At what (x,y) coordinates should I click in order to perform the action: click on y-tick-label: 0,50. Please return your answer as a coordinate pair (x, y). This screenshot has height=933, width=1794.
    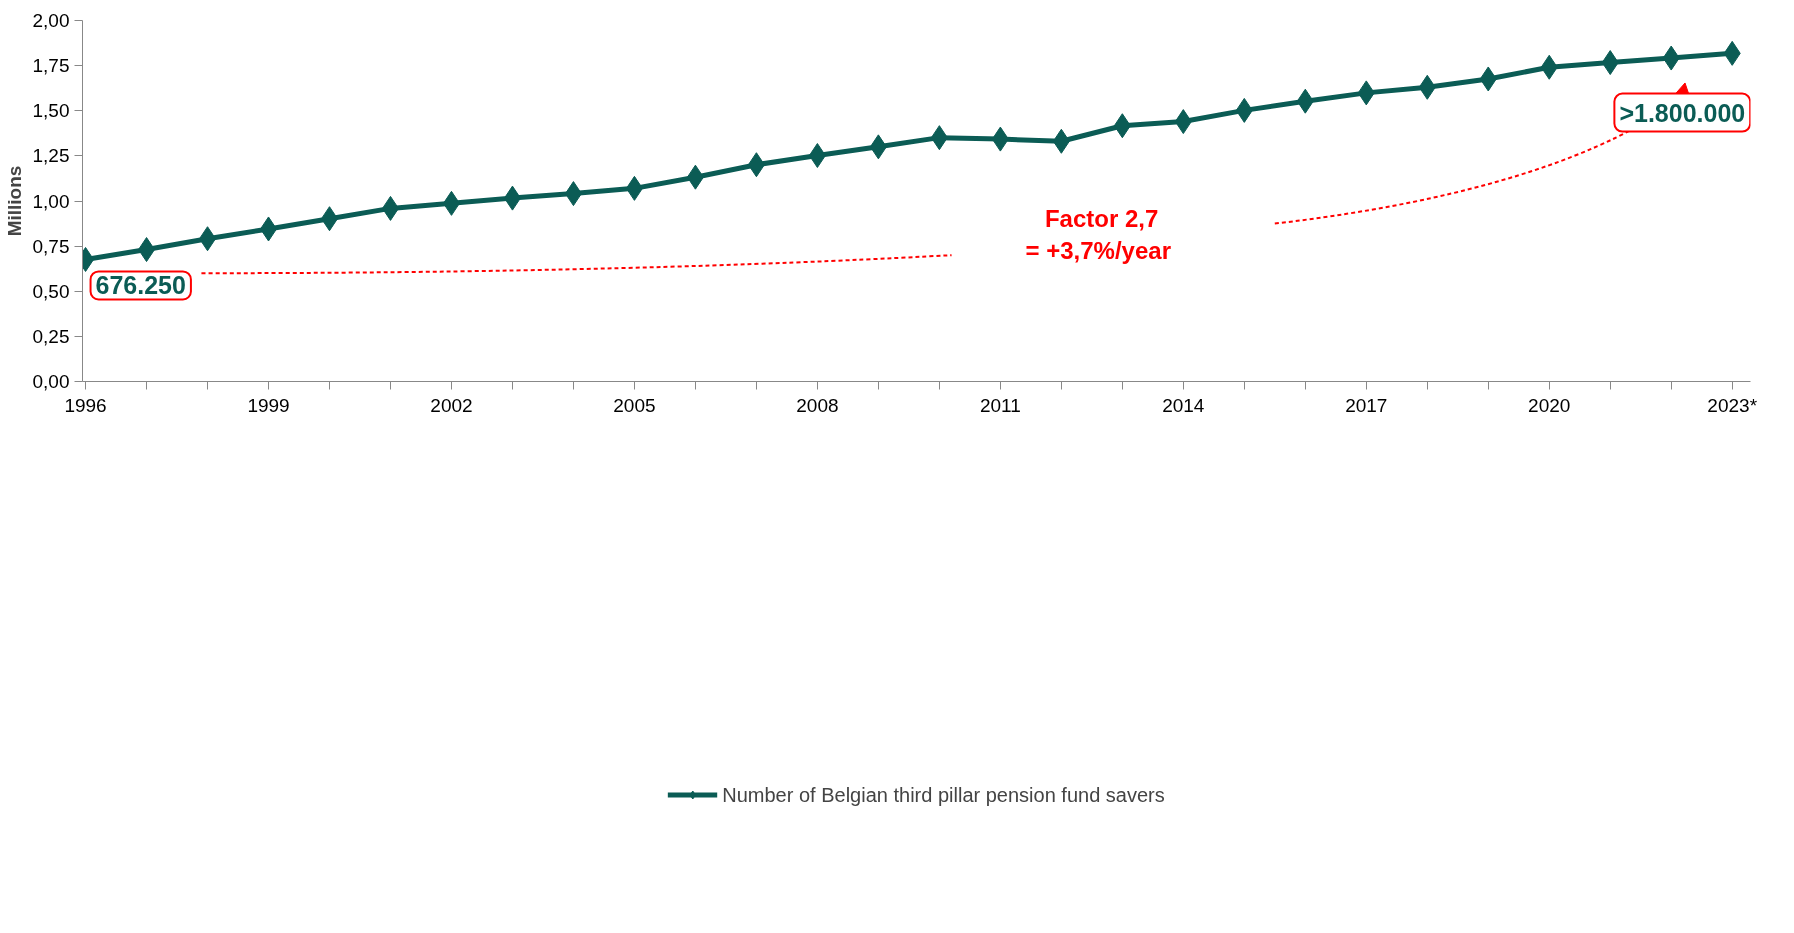
    Looking at the image, I should click on (51, 291).